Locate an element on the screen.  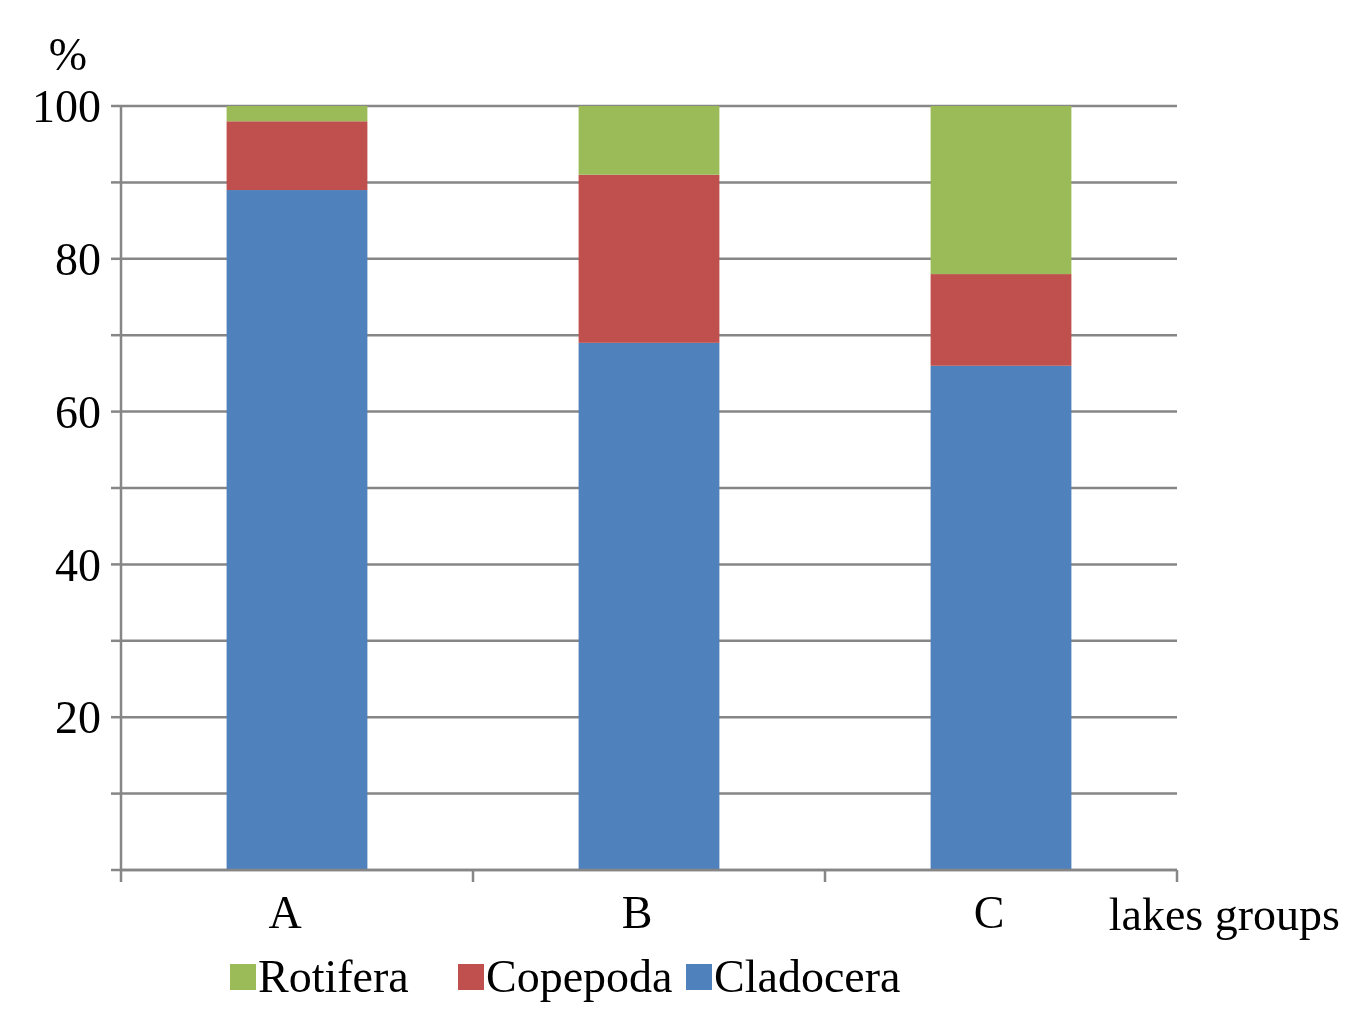
x-tick-label: C is located at coordinates (989, 912).